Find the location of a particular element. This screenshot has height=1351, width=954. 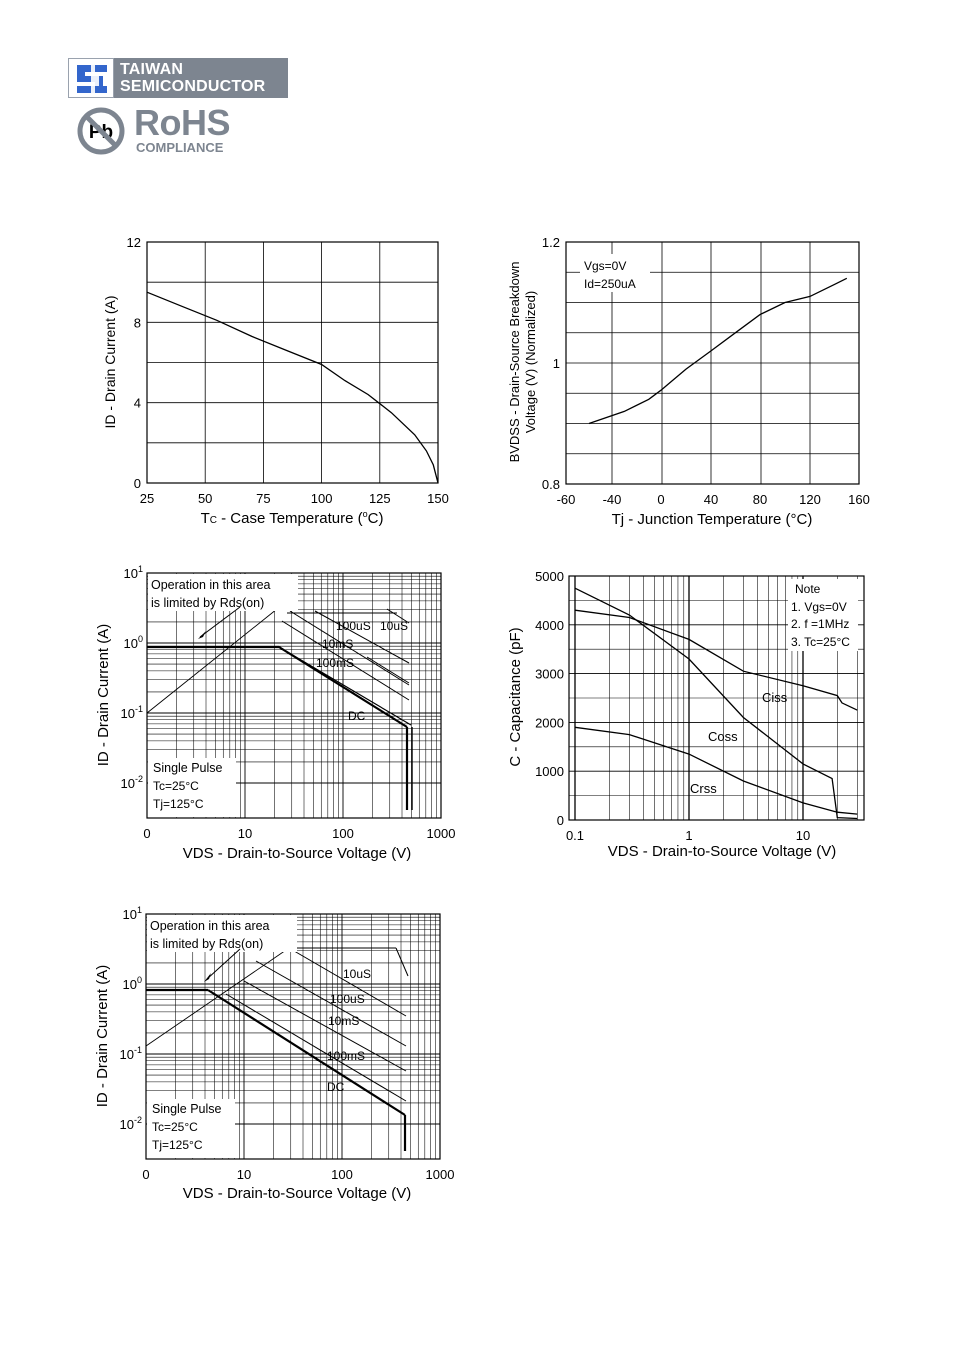

y-tick-labels: 0 4 8 12 is located at coordinates (134, 363).